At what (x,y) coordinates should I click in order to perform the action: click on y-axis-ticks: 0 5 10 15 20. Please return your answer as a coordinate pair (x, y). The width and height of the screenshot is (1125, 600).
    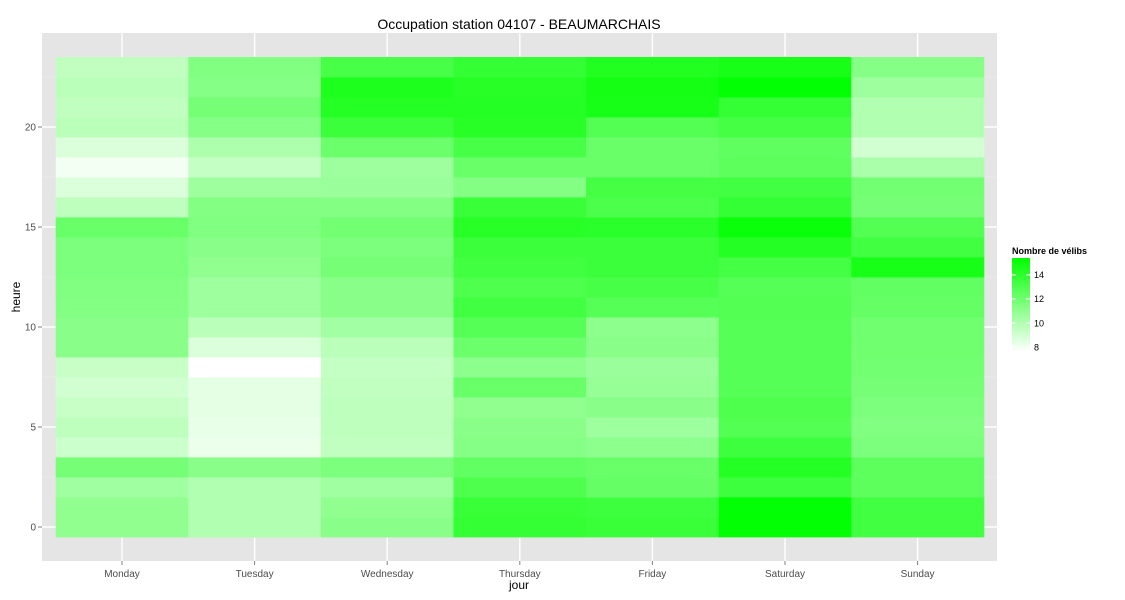
    Looking at the image, I should click on (33, 328).